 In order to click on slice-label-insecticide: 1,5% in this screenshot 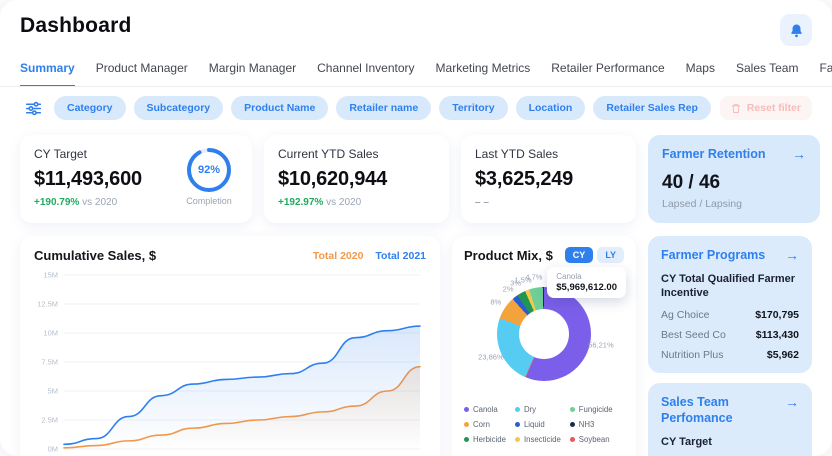, I will do `click(523, 280)`.